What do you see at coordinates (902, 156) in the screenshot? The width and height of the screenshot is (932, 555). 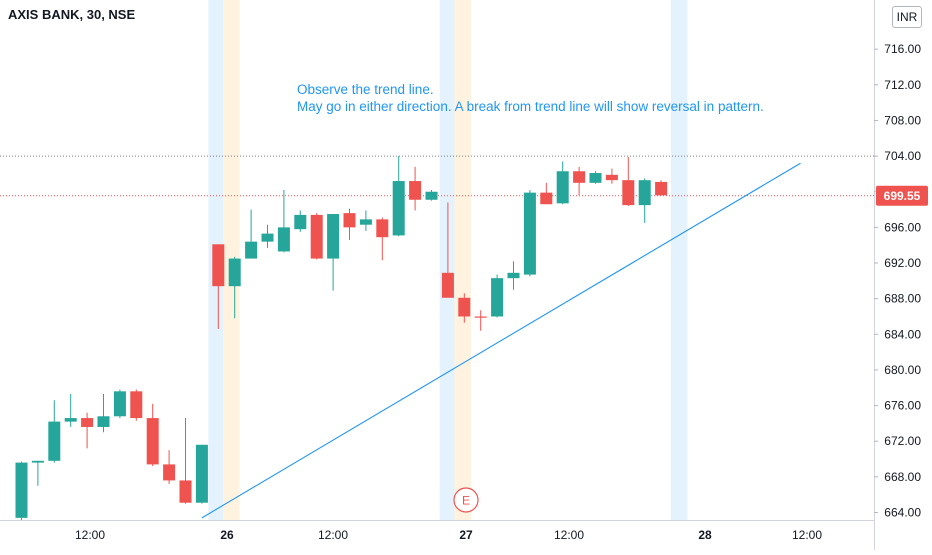 I see `y-tick-label: 704.00` at bounding box center [902, 156].